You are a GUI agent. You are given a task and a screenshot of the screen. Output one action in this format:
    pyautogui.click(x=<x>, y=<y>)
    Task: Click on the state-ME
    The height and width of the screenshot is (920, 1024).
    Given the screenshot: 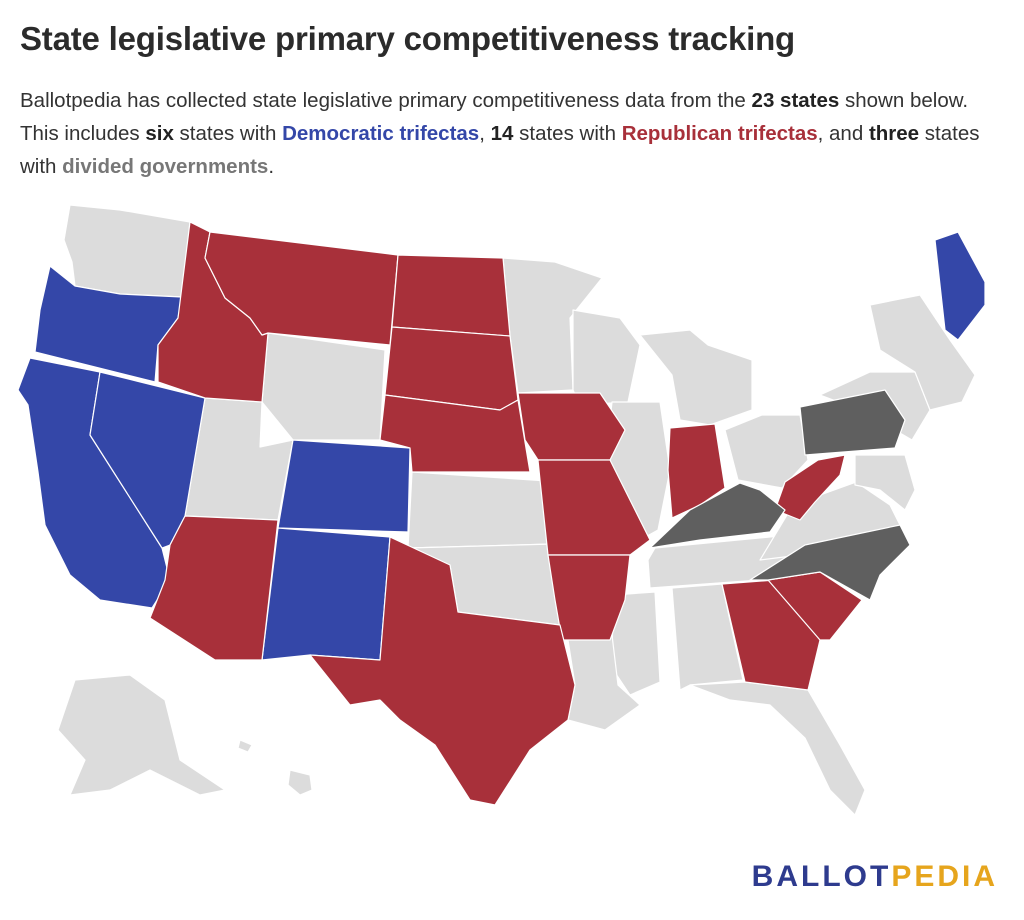 What is the action you would take?
    pyautogui.click(x=960, y=286)
    